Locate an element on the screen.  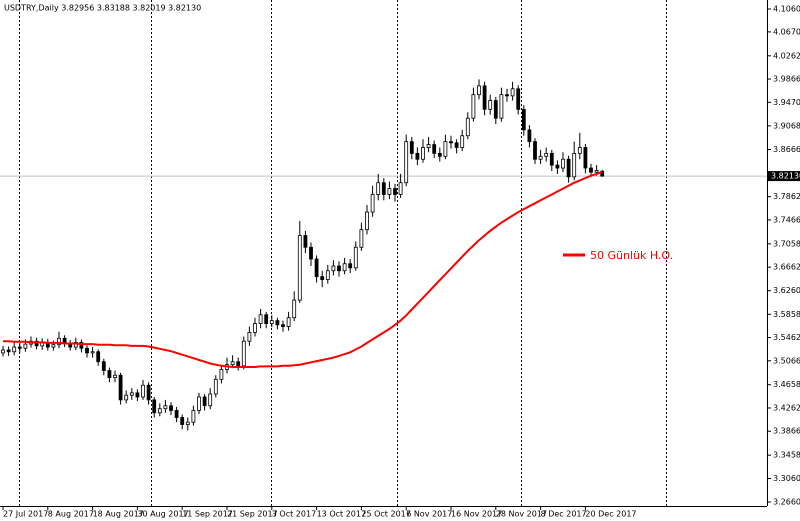
x-tick-label: 30 Aug 2017 is located at coordinates (162, 514).